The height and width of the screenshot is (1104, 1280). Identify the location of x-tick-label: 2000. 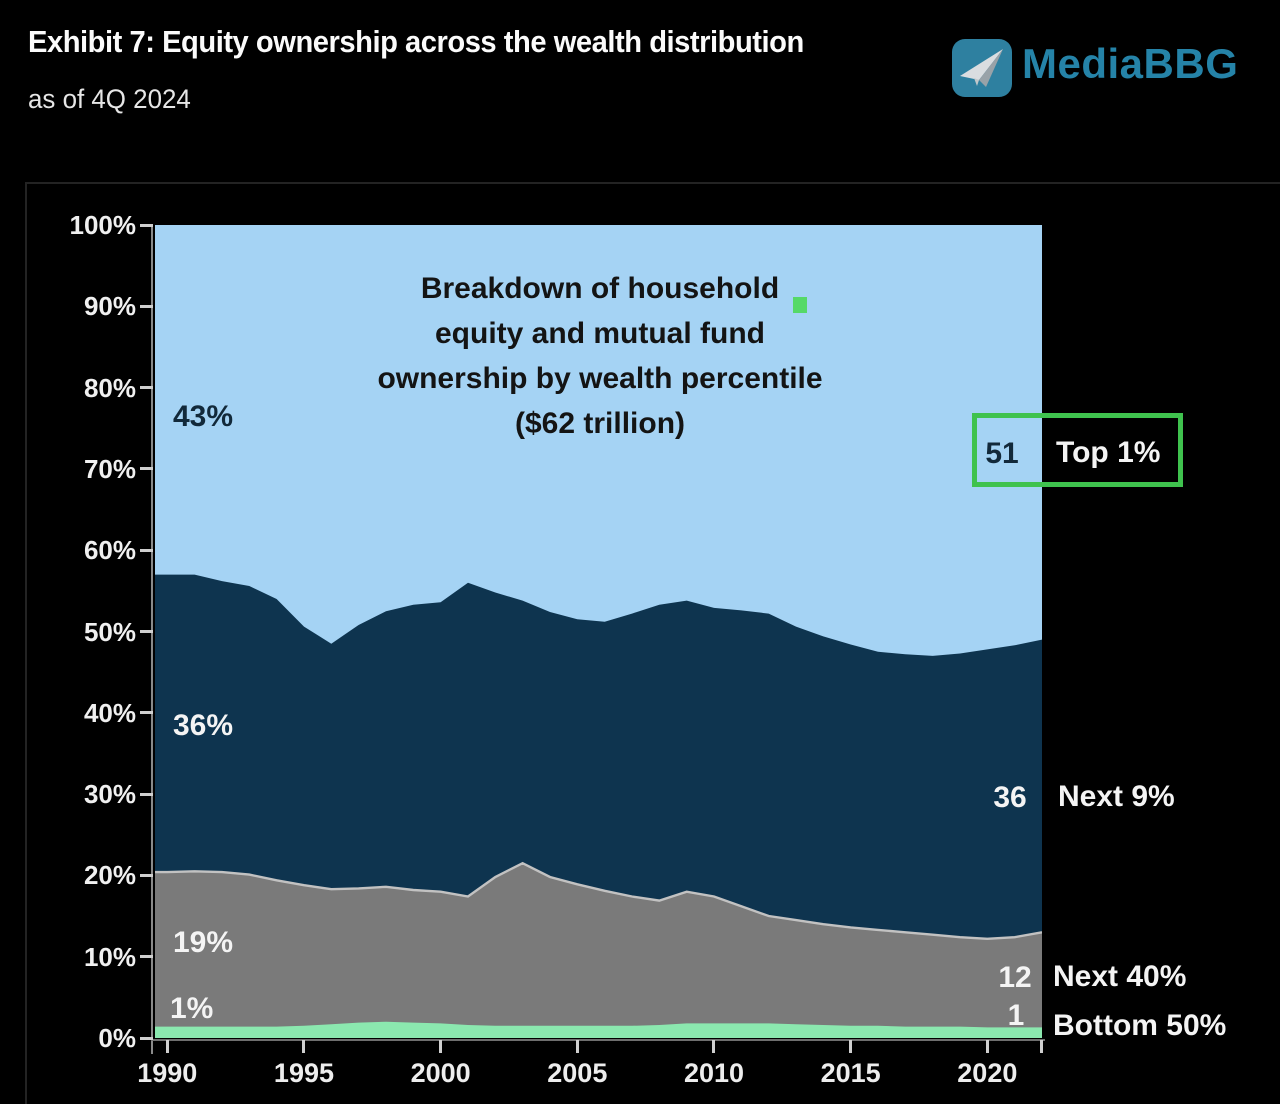
(440, 1073).